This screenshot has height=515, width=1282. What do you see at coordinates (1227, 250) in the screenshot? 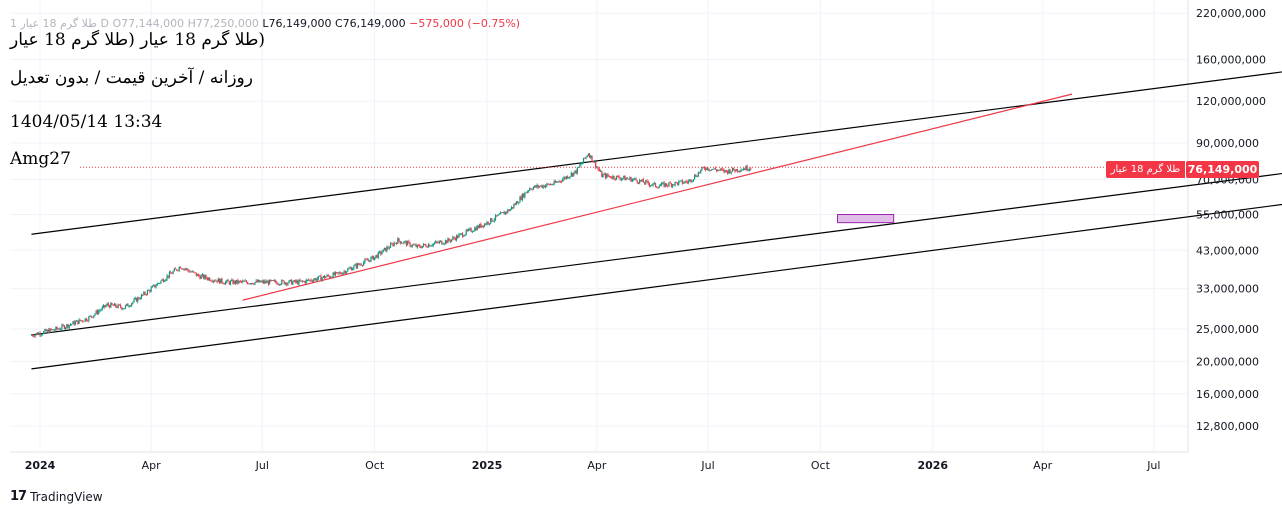
I see `y-tick-label: 43,000,000` at bounding box center [1227, 250].